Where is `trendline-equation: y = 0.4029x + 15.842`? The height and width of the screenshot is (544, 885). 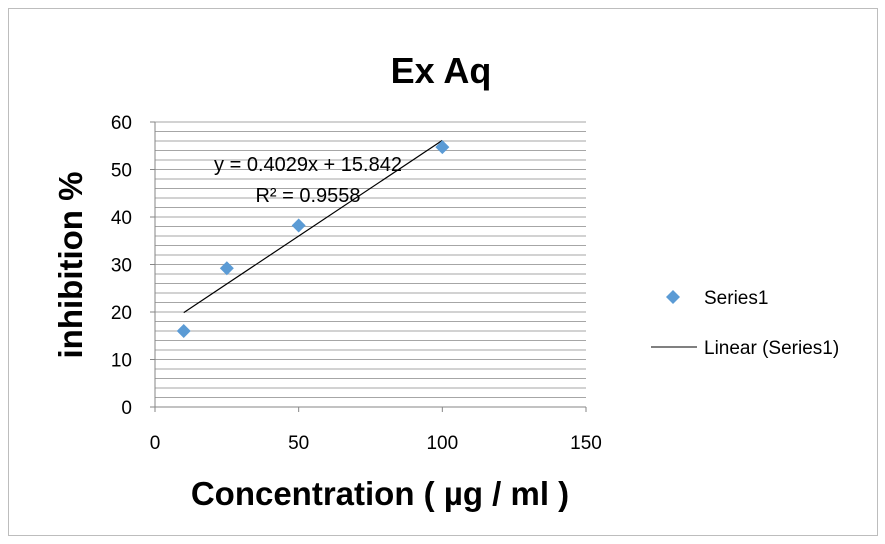
trendline-equation: y = 0.4029x + 15.842 is located at coordinates (308, 165).